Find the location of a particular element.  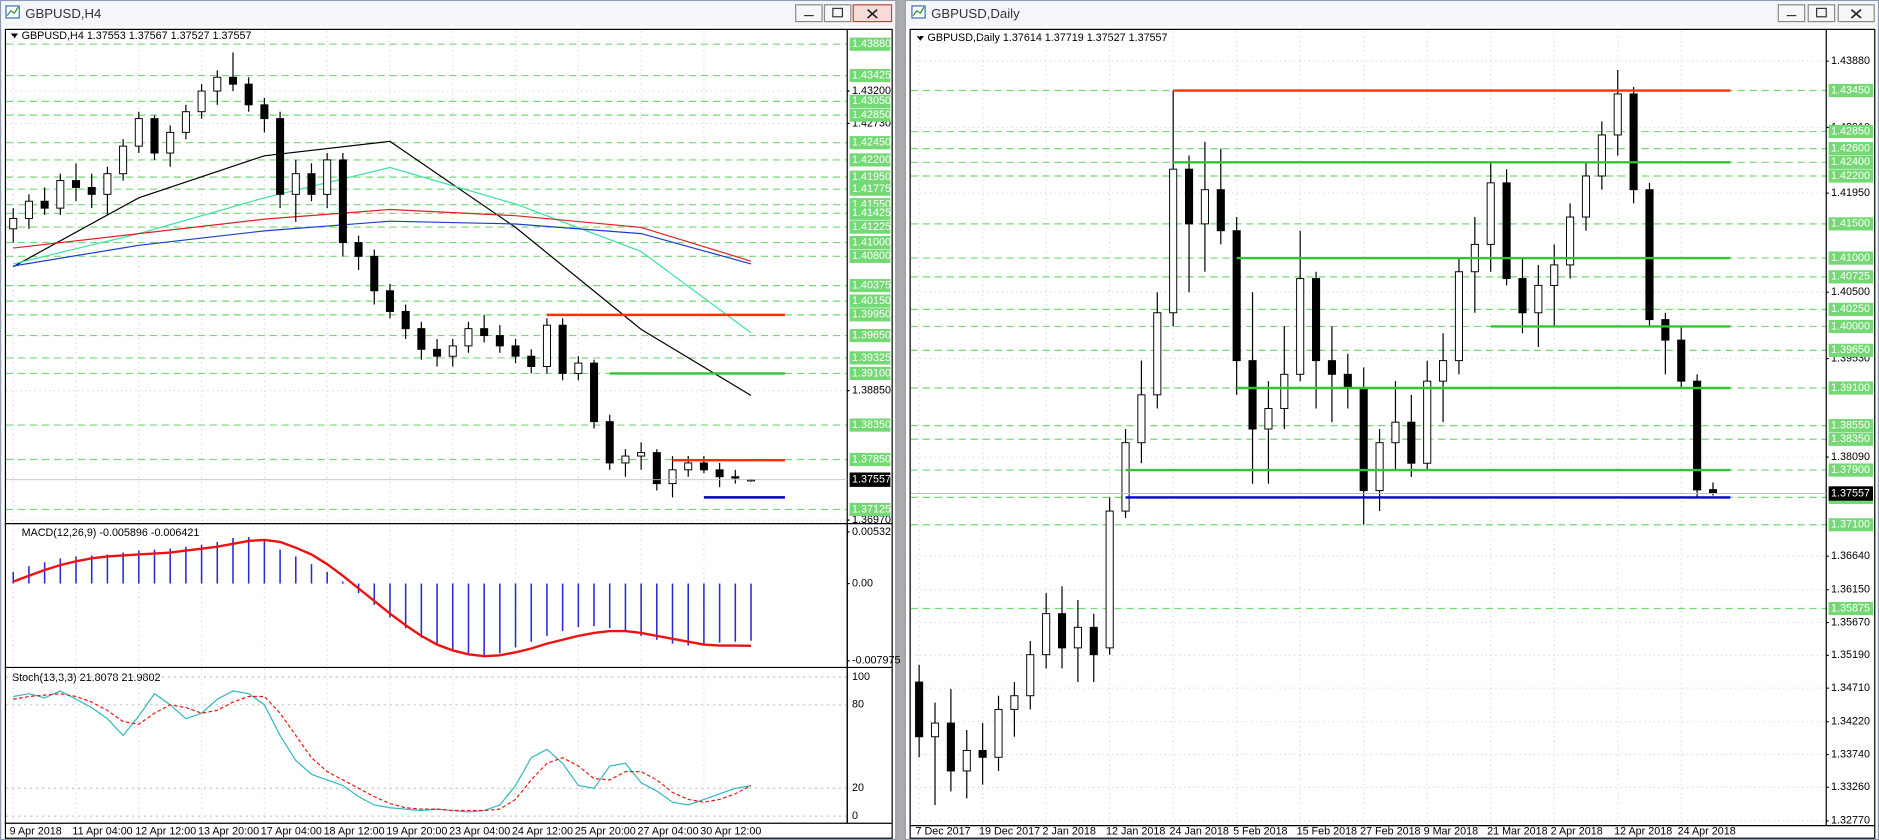

y-tick-label: -0.007975 is located at coordinates (876, 661).